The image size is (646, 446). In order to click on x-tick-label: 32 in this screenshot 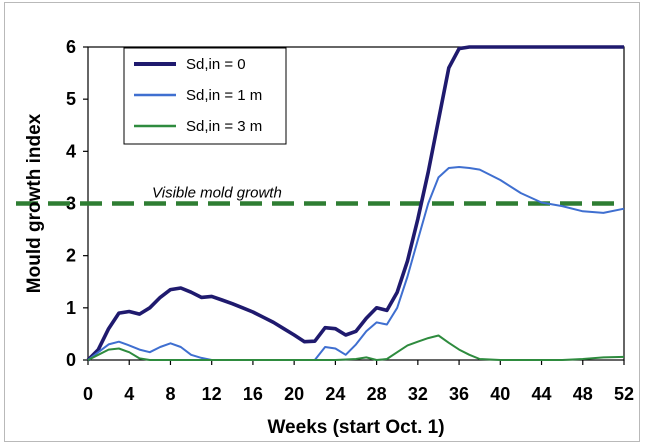, I will do `click(418, 394)`.